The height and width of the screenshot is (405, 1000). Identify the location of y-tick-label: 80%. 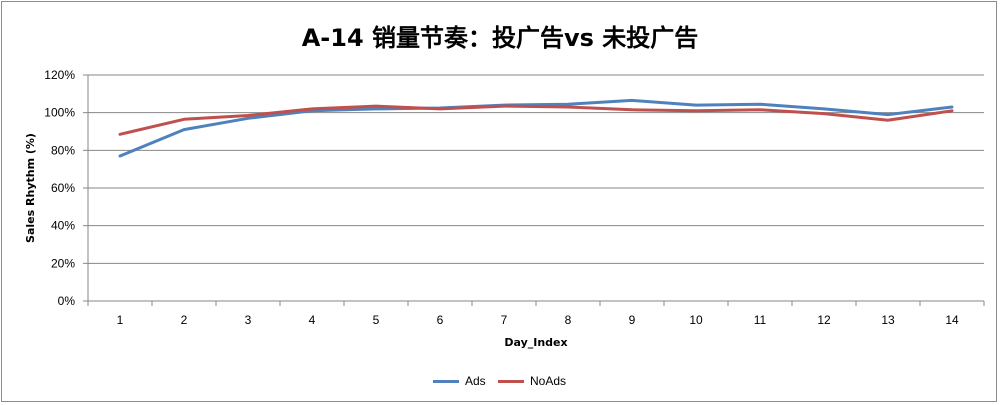
(63, 150).